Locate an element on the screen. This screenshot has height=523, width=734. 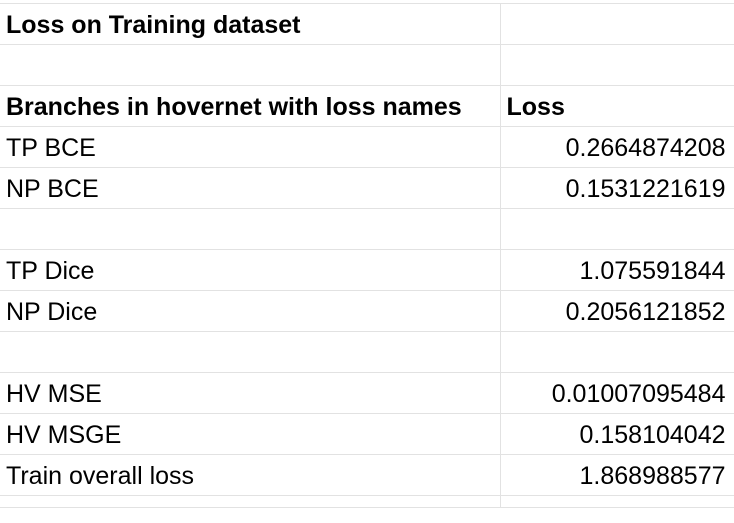
loss-value-cell: 0.158104042 is located at coordinates (617, 434).